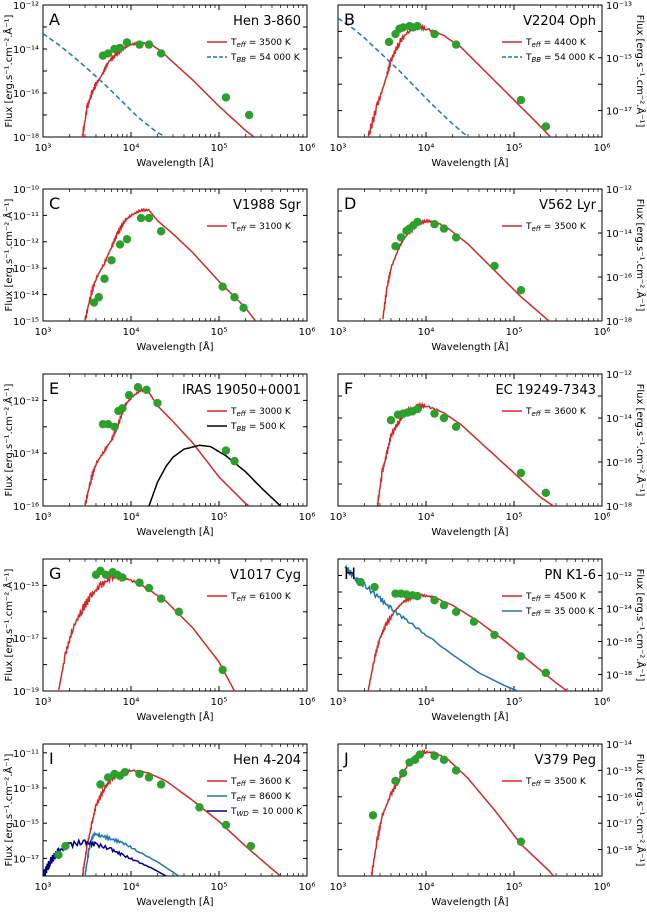 The width and height of the screenshot is (647, 923). Describe the element at coordinates (560, 612) in the screenshot. I see `legend-label: Teff = 35 000 K` at that location.